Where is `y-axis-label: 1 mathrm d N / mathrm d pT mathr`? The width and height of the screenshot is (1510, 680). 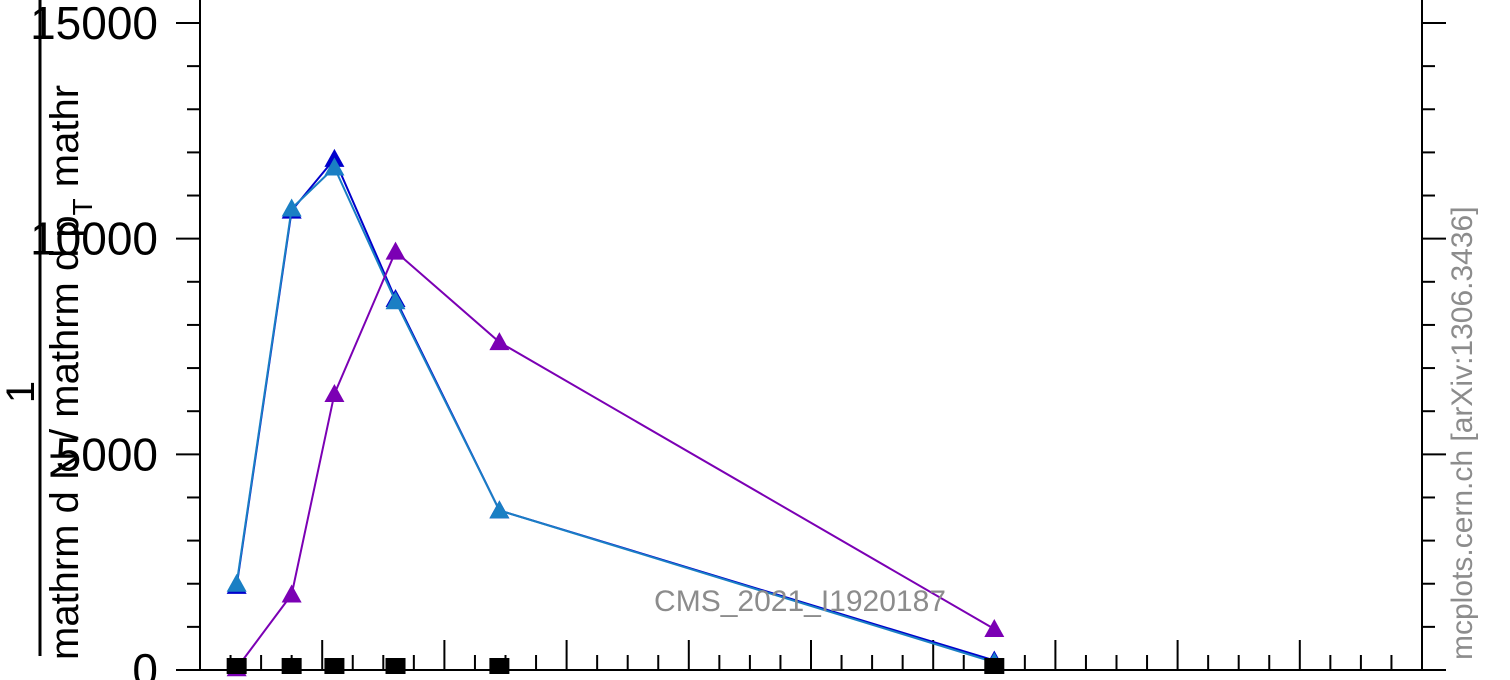
y-axis-label: 1 mathrm d N / mathrm d pT mathr is located at coordinates (49, 330).